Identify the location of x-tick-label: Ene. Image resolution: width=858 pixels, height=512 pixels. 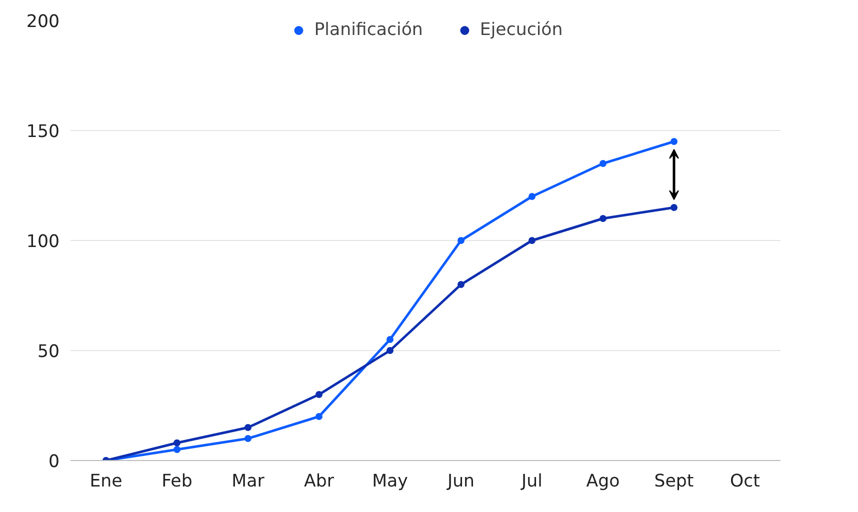
(106, 482).